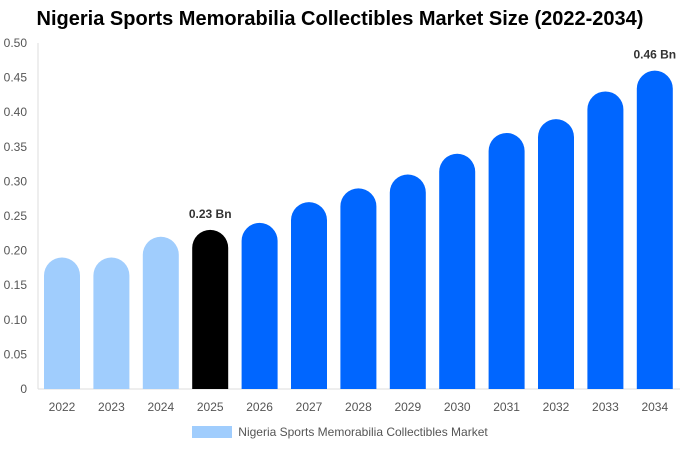 The width and height of the screenshot is (680, 450). What do you see at coordinates (654, 407) in the screenshot?
I see `x-tick-label: 2034` at bounding box center [654, 407].